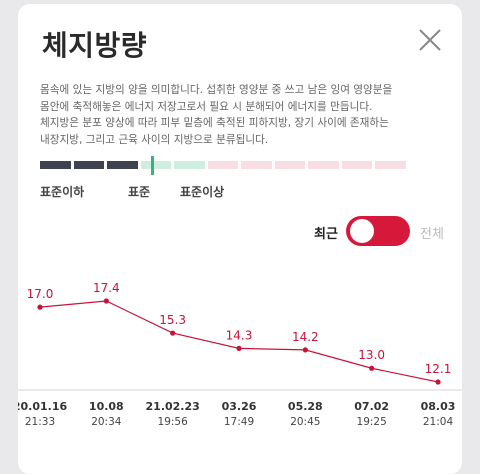 This screenshot has height=474, width=480. What do you see at coordinates (152, 165) in the screenshot?
I see `scale-current-marker` at bounding box center [152, 165].